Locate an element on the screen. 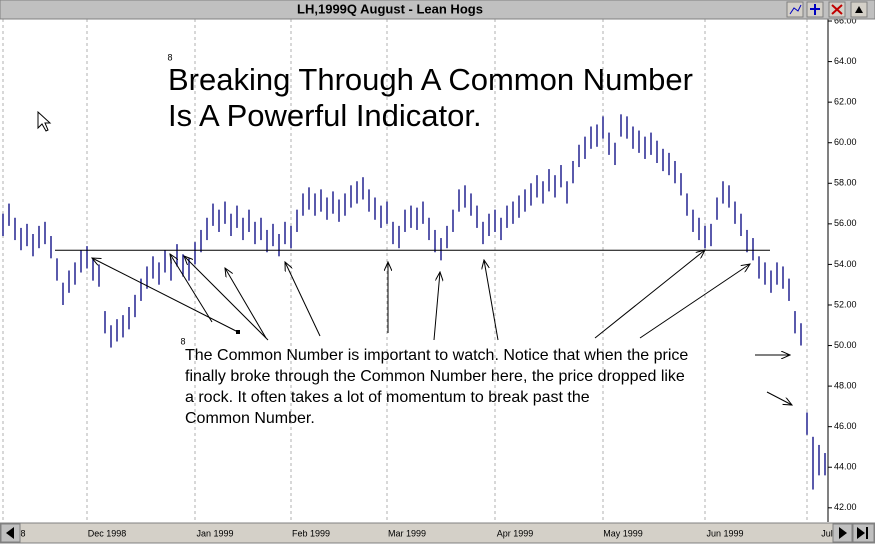 This screenshot has height=549, width=875. body-text: Common Number. is located at coordinates (250, 418).